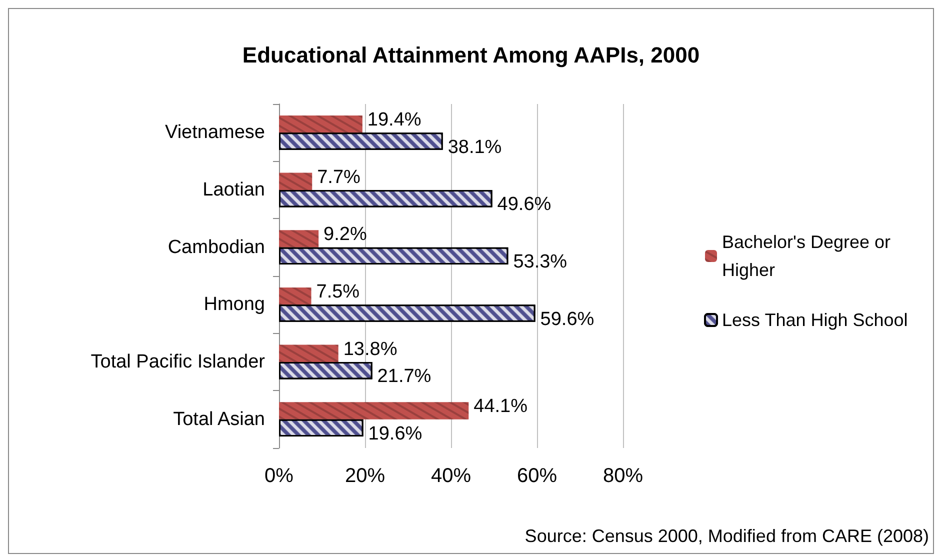 This screenshot has height=560, width=940. Describe the element at coordinates (475, 147) in the screenshot. I see `data-label: 38.1%` at that location.